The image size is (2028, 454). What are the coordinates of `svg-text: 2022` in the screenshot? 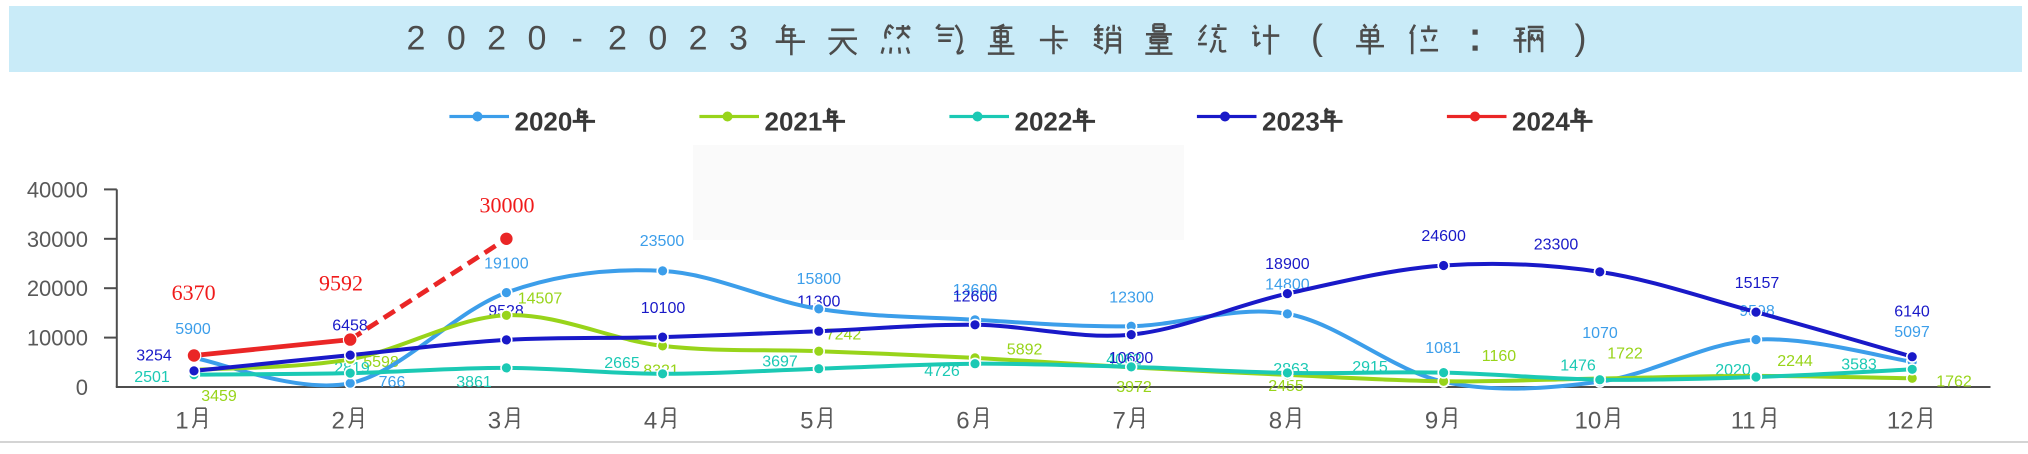 It's located at (1044, 121).